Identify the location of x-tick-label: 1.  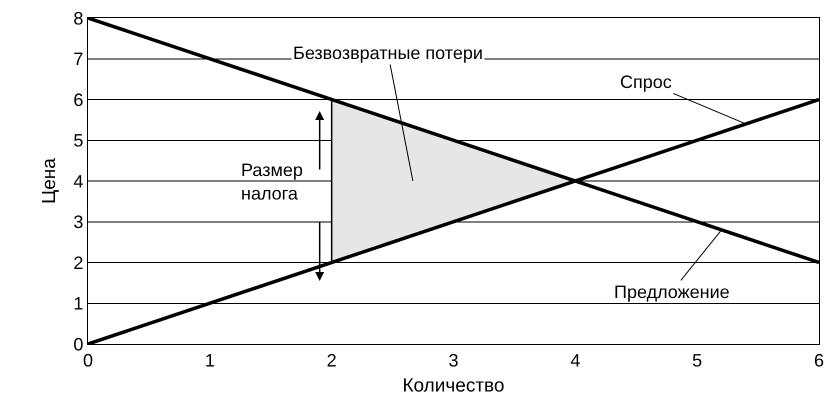
(209, 360).